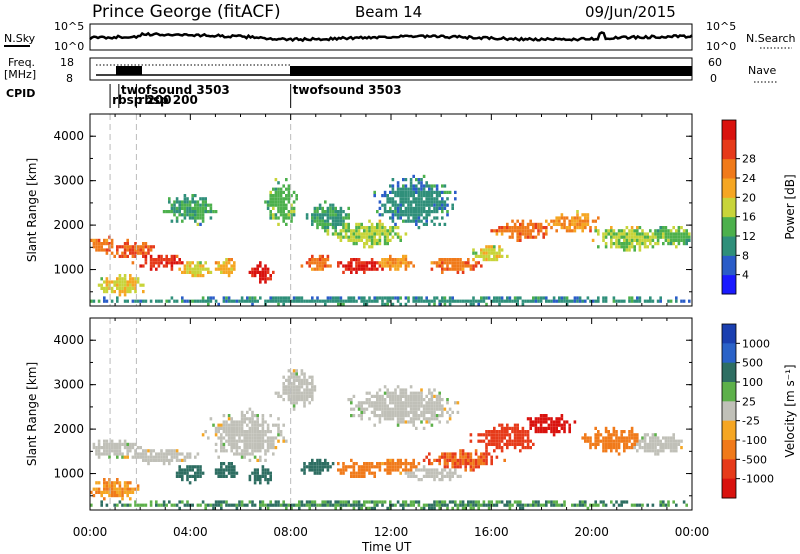 The height and width of the screenshot is (554, 800). What do you see at coordinates (400, 36) in the screenshot?
I see `noise-panel: N.Sky 10^5 10^0 10^5 10^0 N.Search` at bounding box center [400, 36].